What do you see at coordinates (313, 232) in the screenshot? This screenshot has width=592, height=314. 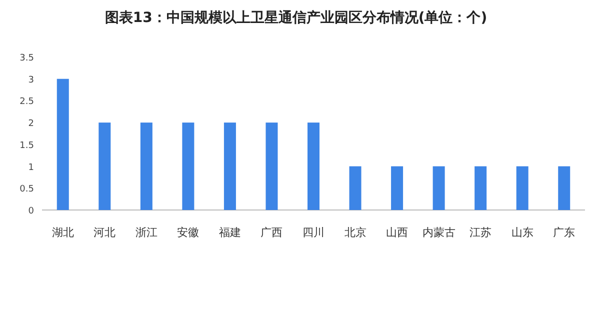 I see `x-tick-label: 四川` at bounding box center [313, 232].